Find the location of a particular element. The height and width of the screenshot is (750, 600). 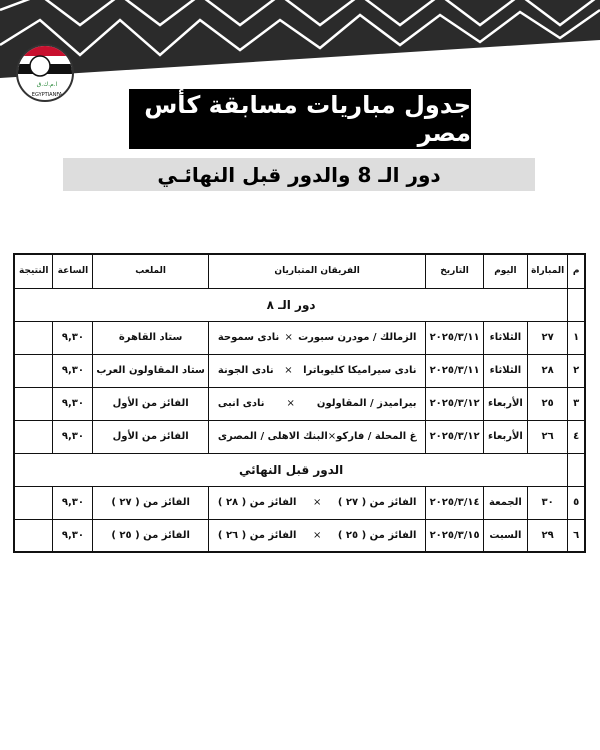

match-number: ٢٦ is located at coordinates (548, 436).